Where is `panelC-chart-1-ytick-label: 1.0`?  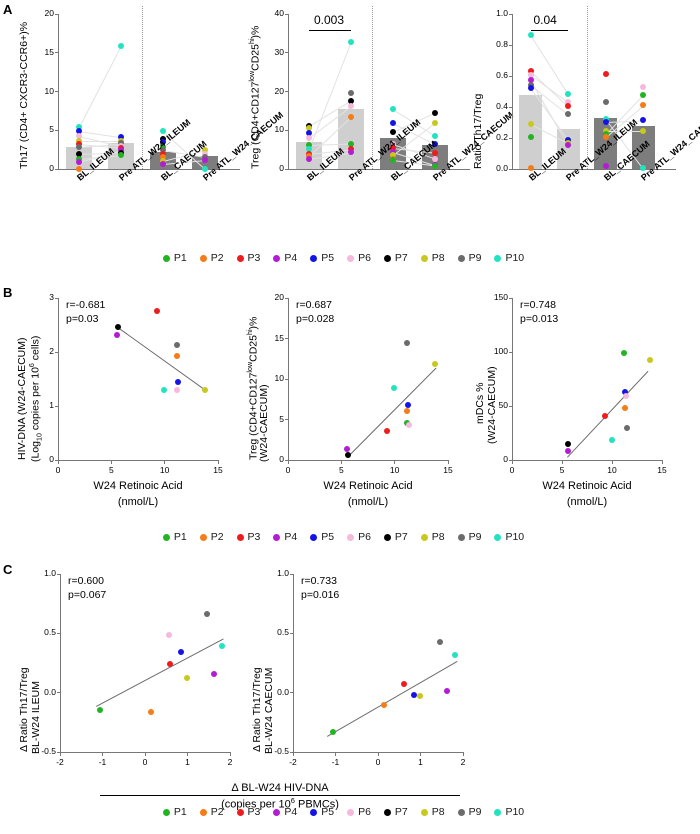 panelC-chart-1-ytick-label: 1.0 is located at coordinates (283, 573).